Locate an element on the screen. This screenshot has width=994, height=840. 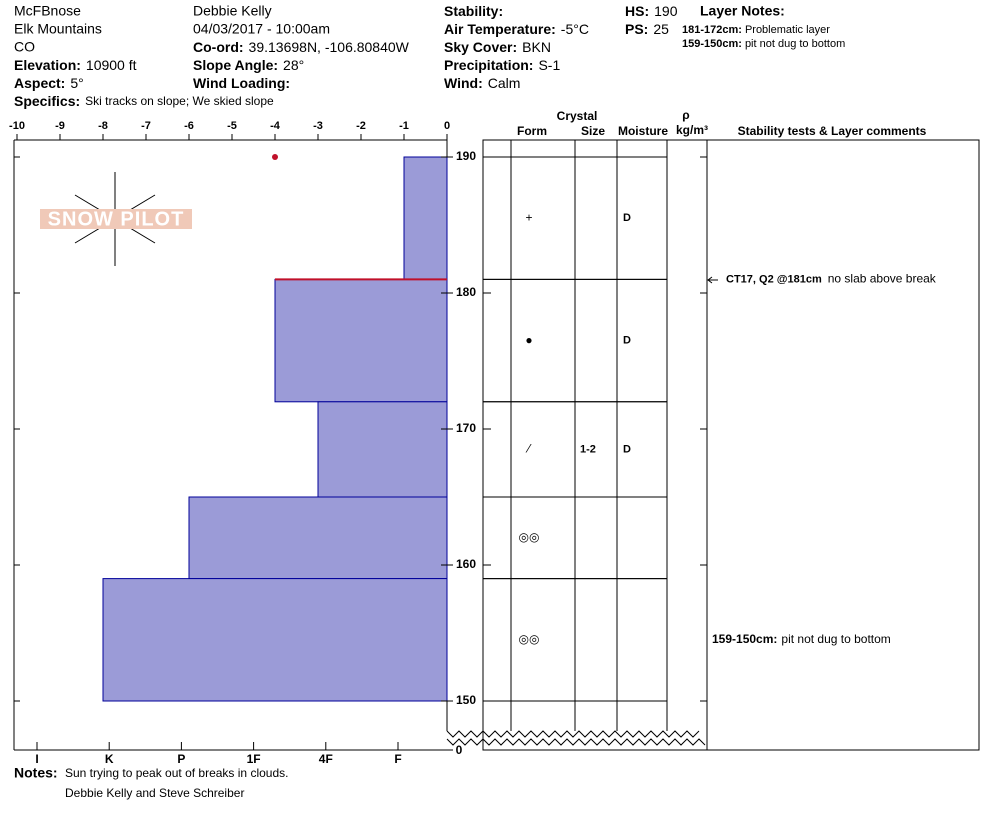
datetime: 04/03/2017 - 10:00am is located at coordinates (261, 29).